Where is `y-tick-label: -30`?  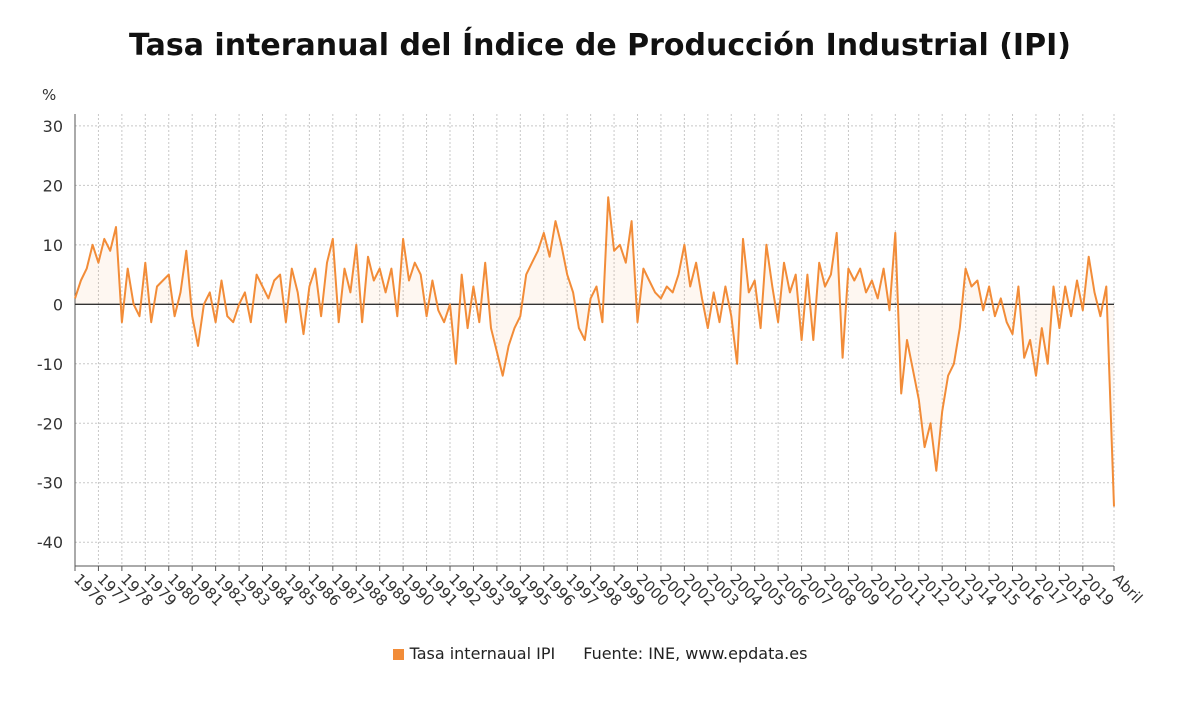 y-tick-label: -30 is located at coordinates (50, 483).